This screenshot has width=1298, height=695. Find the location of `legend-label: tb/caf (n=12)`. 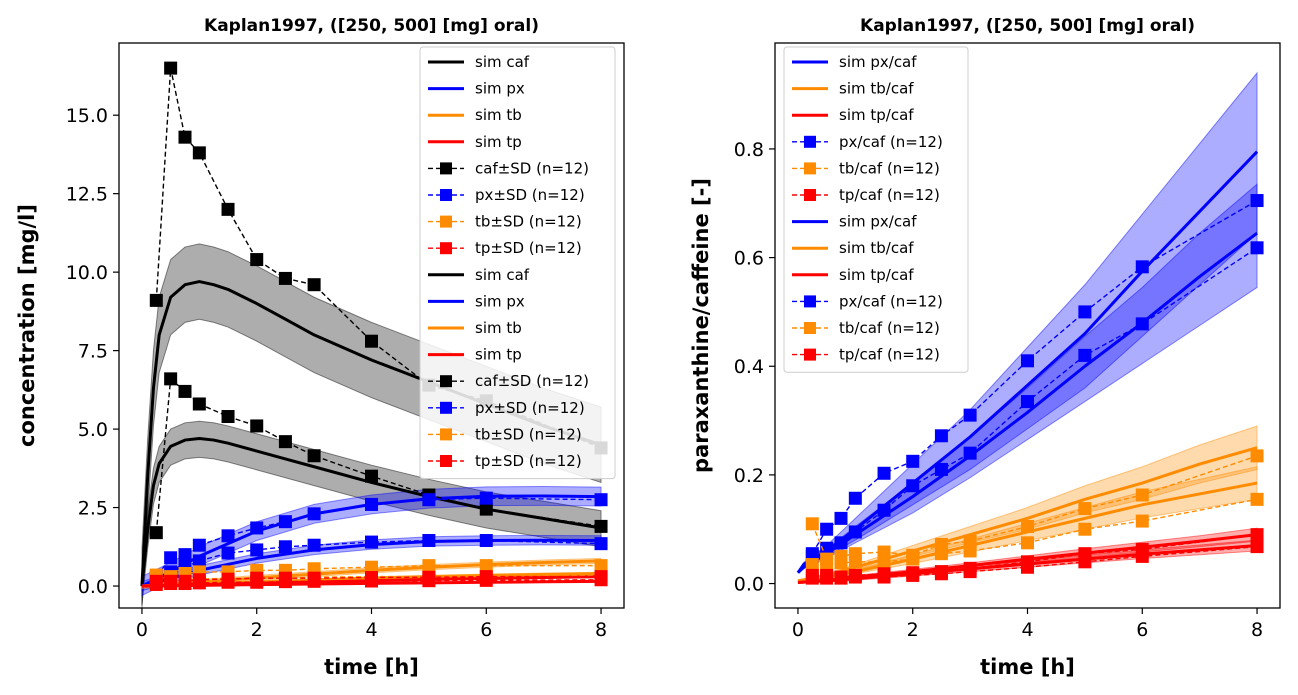

legend-label: tb/caf (n=12) is located at coordinates (889, 168).